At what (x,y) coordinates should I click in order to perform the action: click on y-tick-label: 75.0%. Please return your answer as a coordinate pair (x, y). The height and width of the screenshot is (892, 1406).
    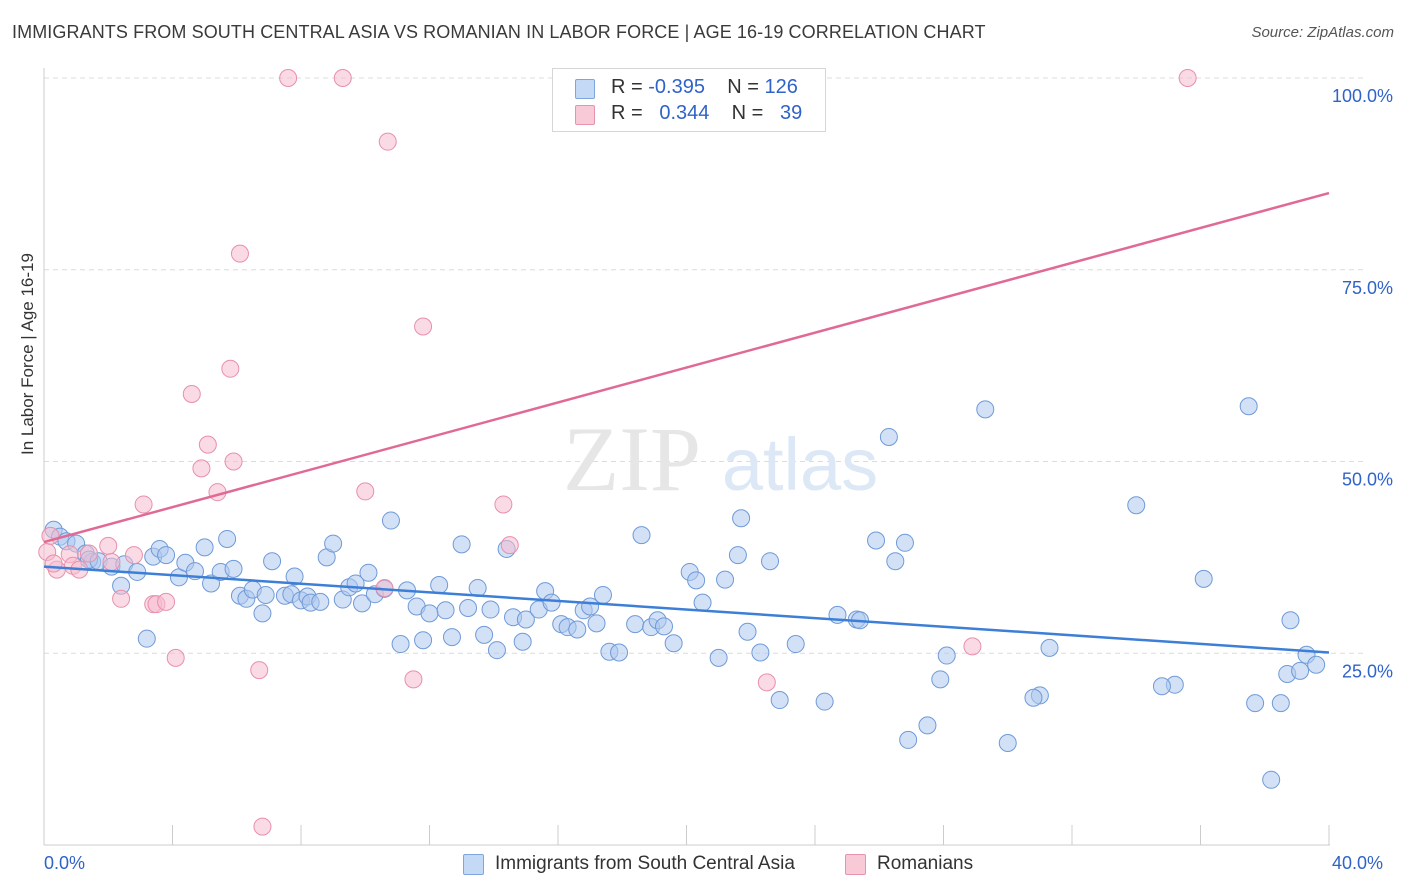
    Looking at the image, I should click on (1367, 288).